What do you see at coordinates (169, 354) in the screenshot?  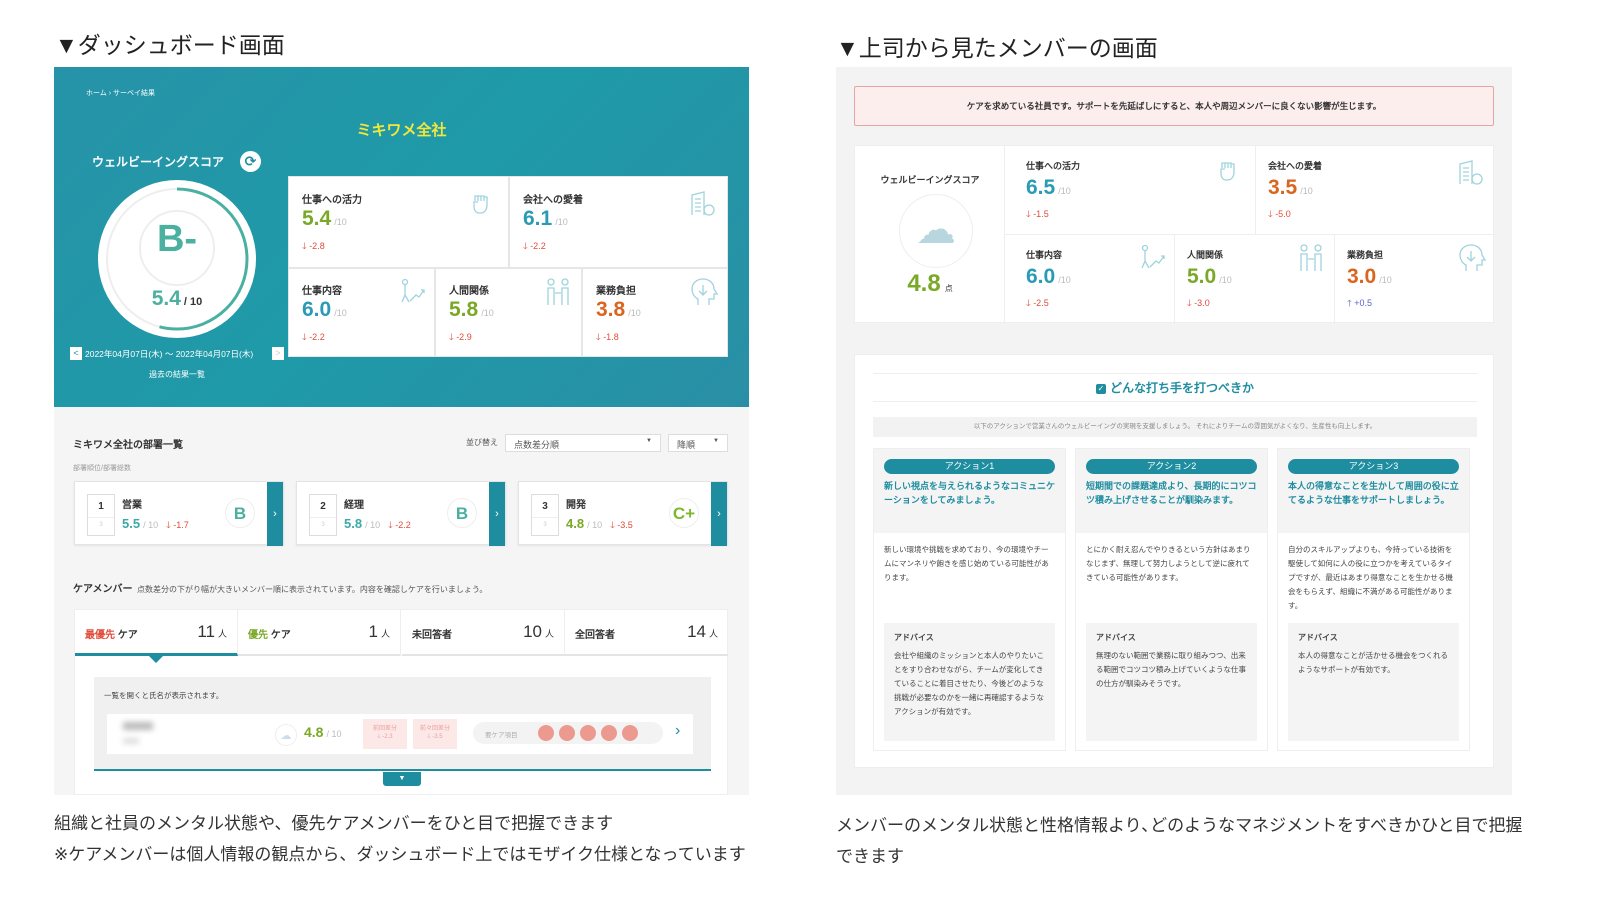 I see `date-range: 2022年04月07日(木) ～ 2022年04月07日(木)` at bounding box center [169, 354].